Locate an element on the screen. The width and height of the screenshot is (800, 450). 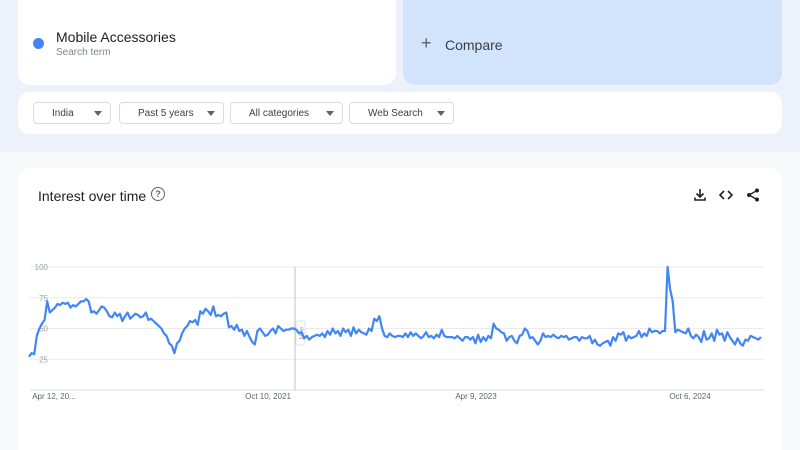
y-tick-label: 75 is located at coordinates (43, 298).